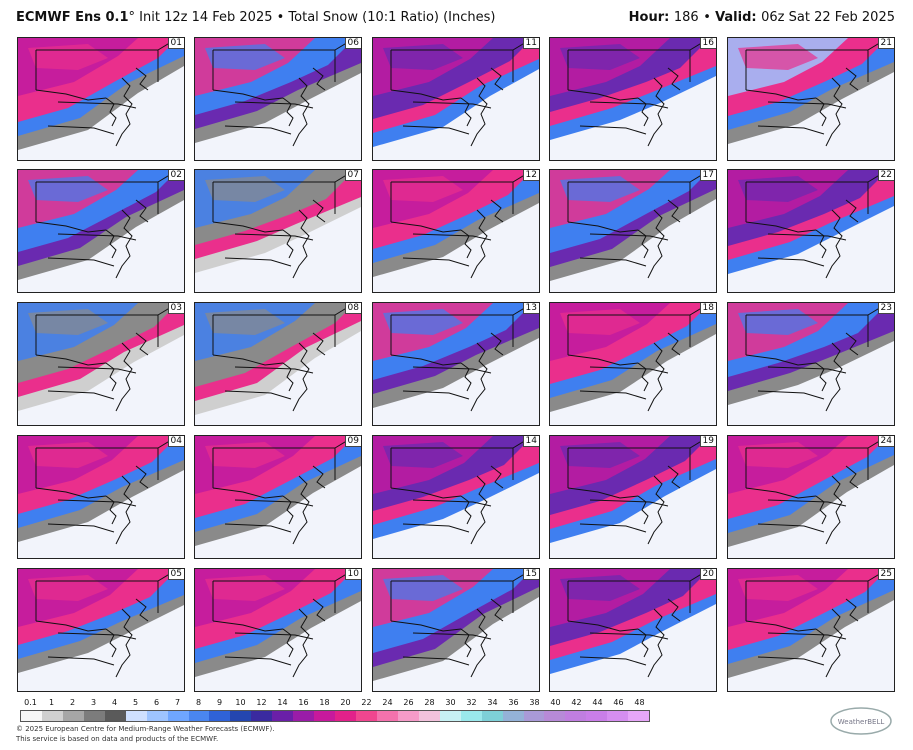  Describe the element at coordinates (618, 702) in the screenshot. I see `colorbar-tick-label: 46` at that location.